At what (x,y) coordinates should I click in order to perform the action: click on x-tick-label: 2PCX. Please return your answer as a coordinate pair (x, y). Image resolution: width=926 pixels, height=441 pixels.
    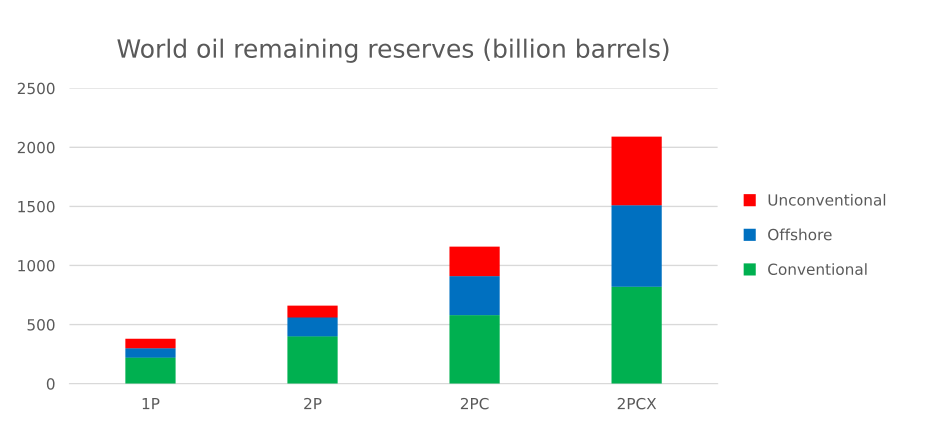
    Looking at the image, I should click on (637, 404).